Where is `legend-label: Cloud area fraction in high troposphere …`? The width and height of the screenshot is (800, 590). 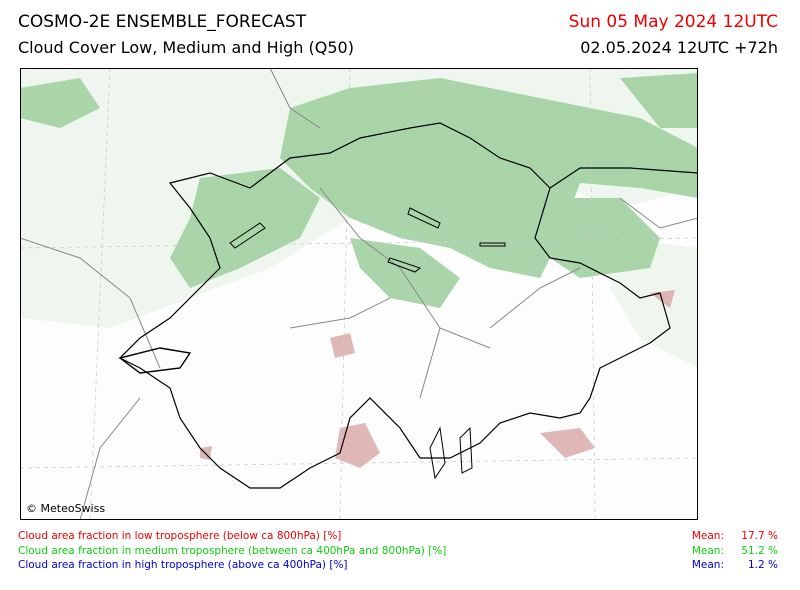
legend-label: Cloud area fraction in high troposphere … is located at coordinates (183, 565).